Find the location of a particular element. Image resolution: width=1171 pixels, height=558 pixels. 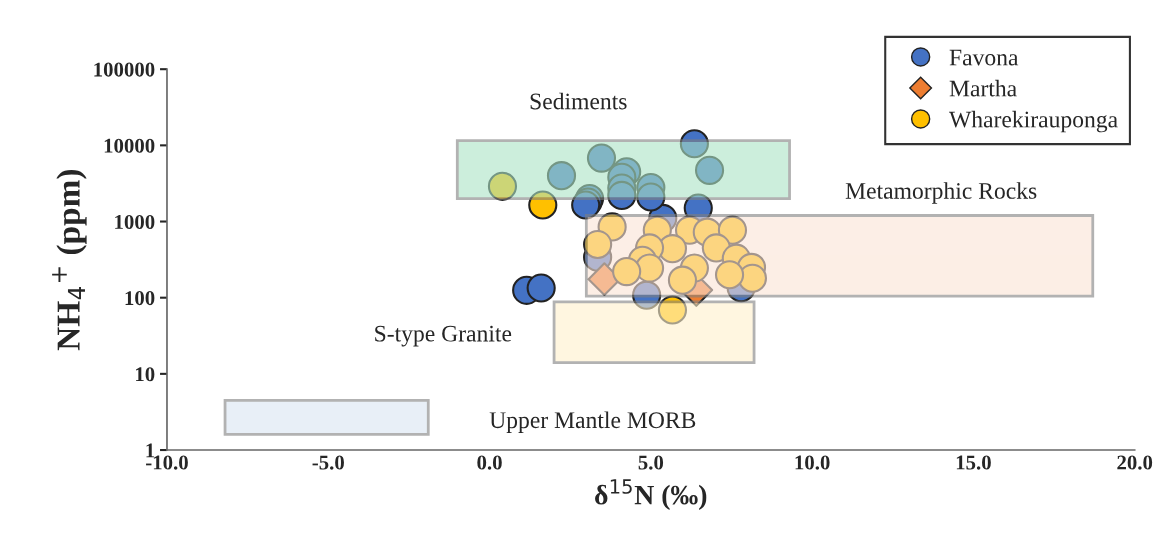

y-tick-label: 1000 is located at coordinates (135, 221).